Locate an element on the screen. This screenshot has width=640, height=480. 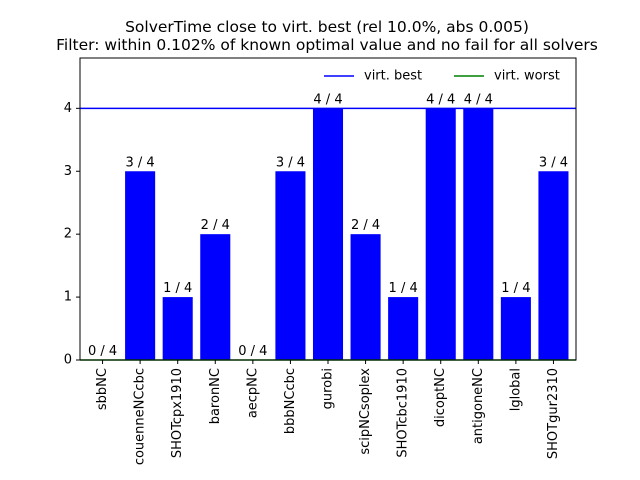
x-tick-label-shotcbc1910: SHOTcbc1910 is located at coordinates (403, 413).